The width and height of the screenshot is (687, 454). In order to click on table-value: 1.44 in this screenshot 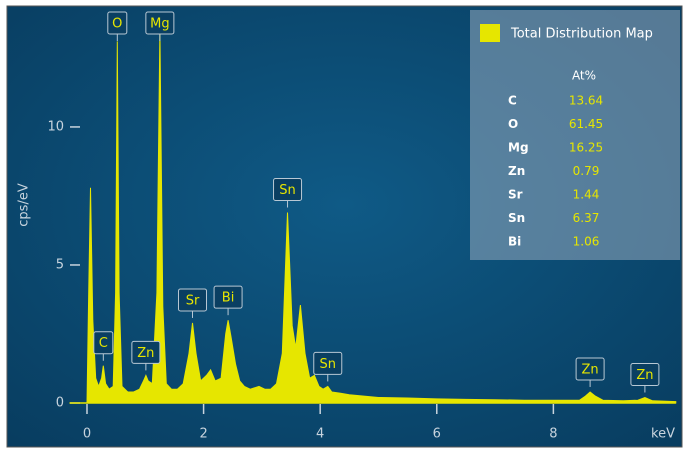, I will do `click(586, 195)`.